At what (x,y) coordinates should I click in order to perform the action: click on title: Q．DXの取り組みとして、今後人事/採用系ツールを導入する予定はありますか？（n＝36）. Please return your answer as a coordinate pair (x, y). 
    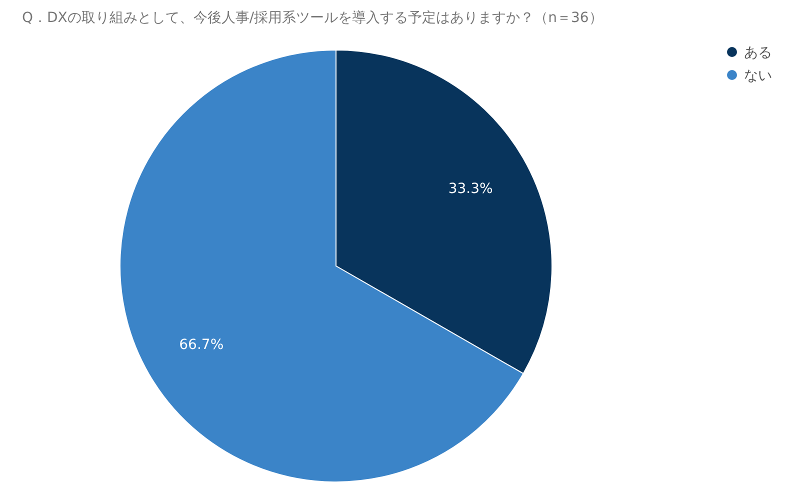
    Looking at the image, I should click on (312, 18).